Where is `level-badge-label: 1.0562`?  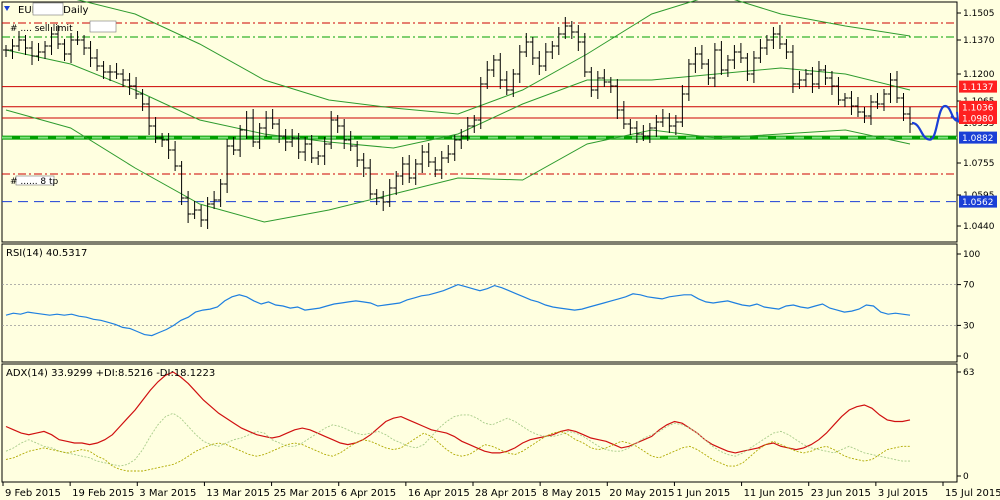 level-badge-label: 1.0562 is located at coordinates (978, 203).